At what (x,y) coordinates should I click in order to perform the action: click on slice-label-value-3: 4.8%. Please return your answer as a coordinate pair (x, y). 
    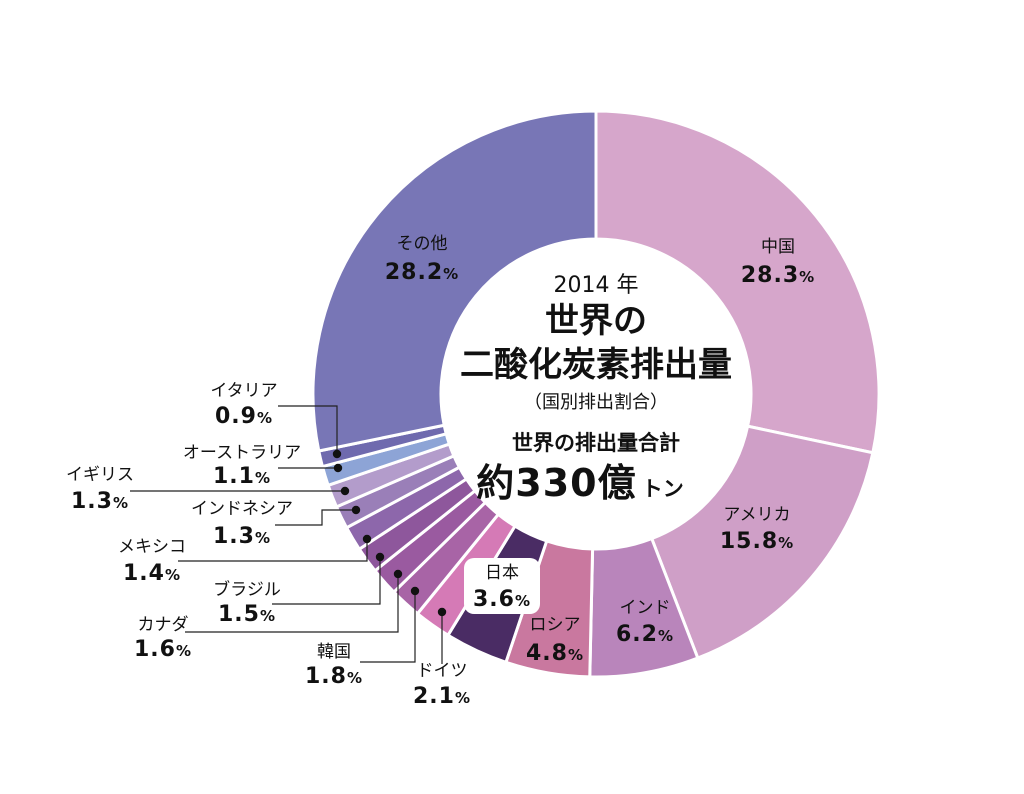
    Looking at the image, I should click on (555, 653).